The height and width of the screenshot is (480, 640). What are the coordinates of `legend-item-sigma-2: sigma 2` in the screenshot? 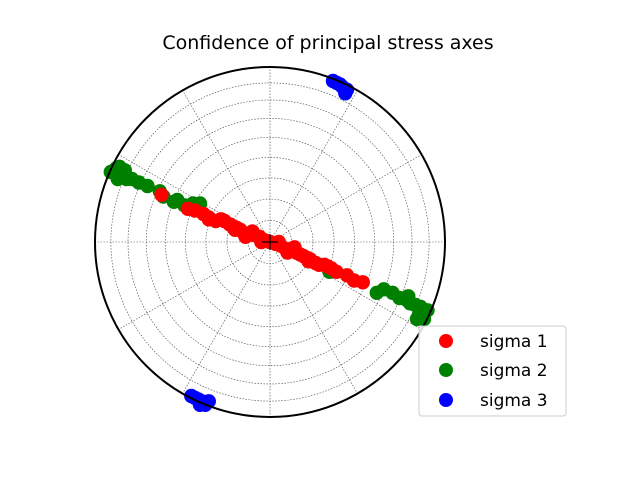 It's located at (493, 371).